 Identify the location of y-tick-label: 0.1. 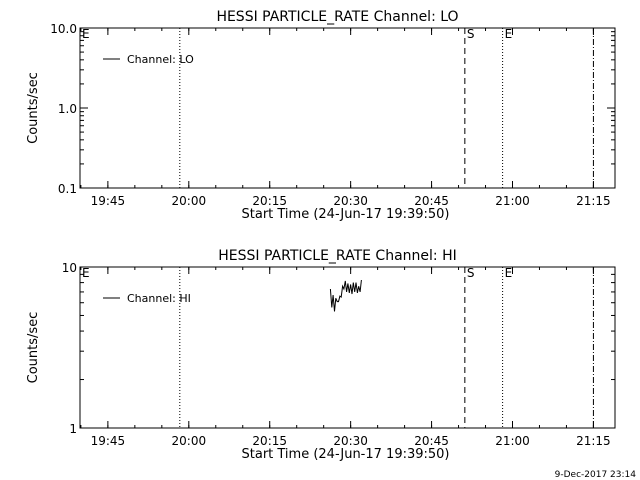
(67, 189).